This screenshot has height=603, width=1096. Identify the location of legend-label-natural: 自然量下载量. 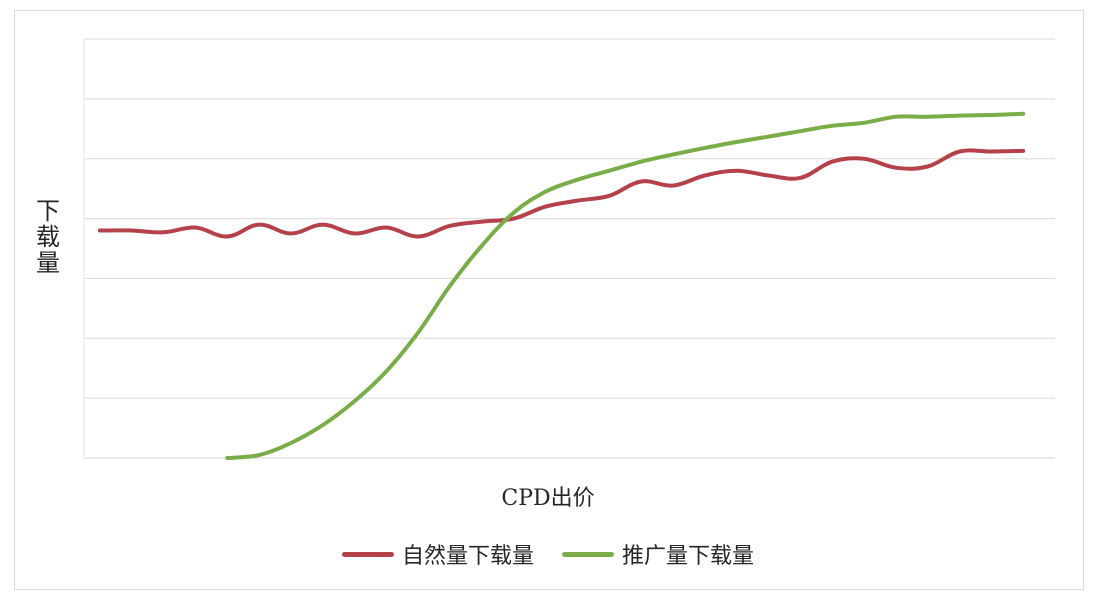
(467, 556).